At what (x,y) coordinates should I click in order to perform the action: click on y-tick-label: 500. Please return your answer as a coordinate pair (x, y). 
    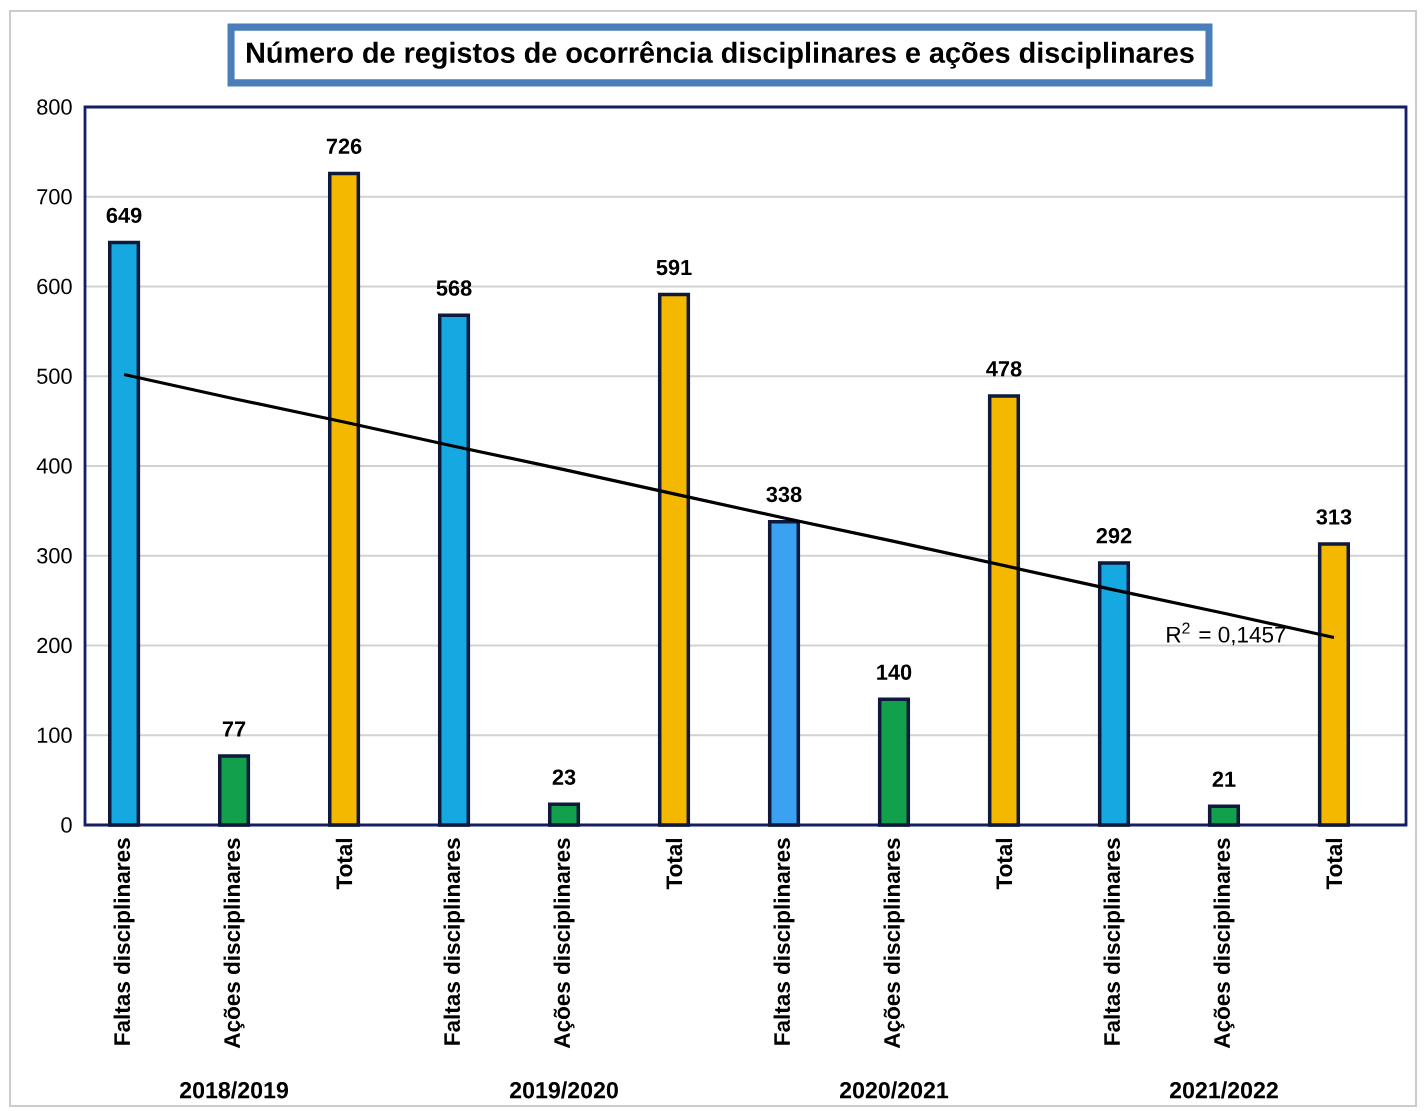
    Looking at the image, I should click on (54, 376).